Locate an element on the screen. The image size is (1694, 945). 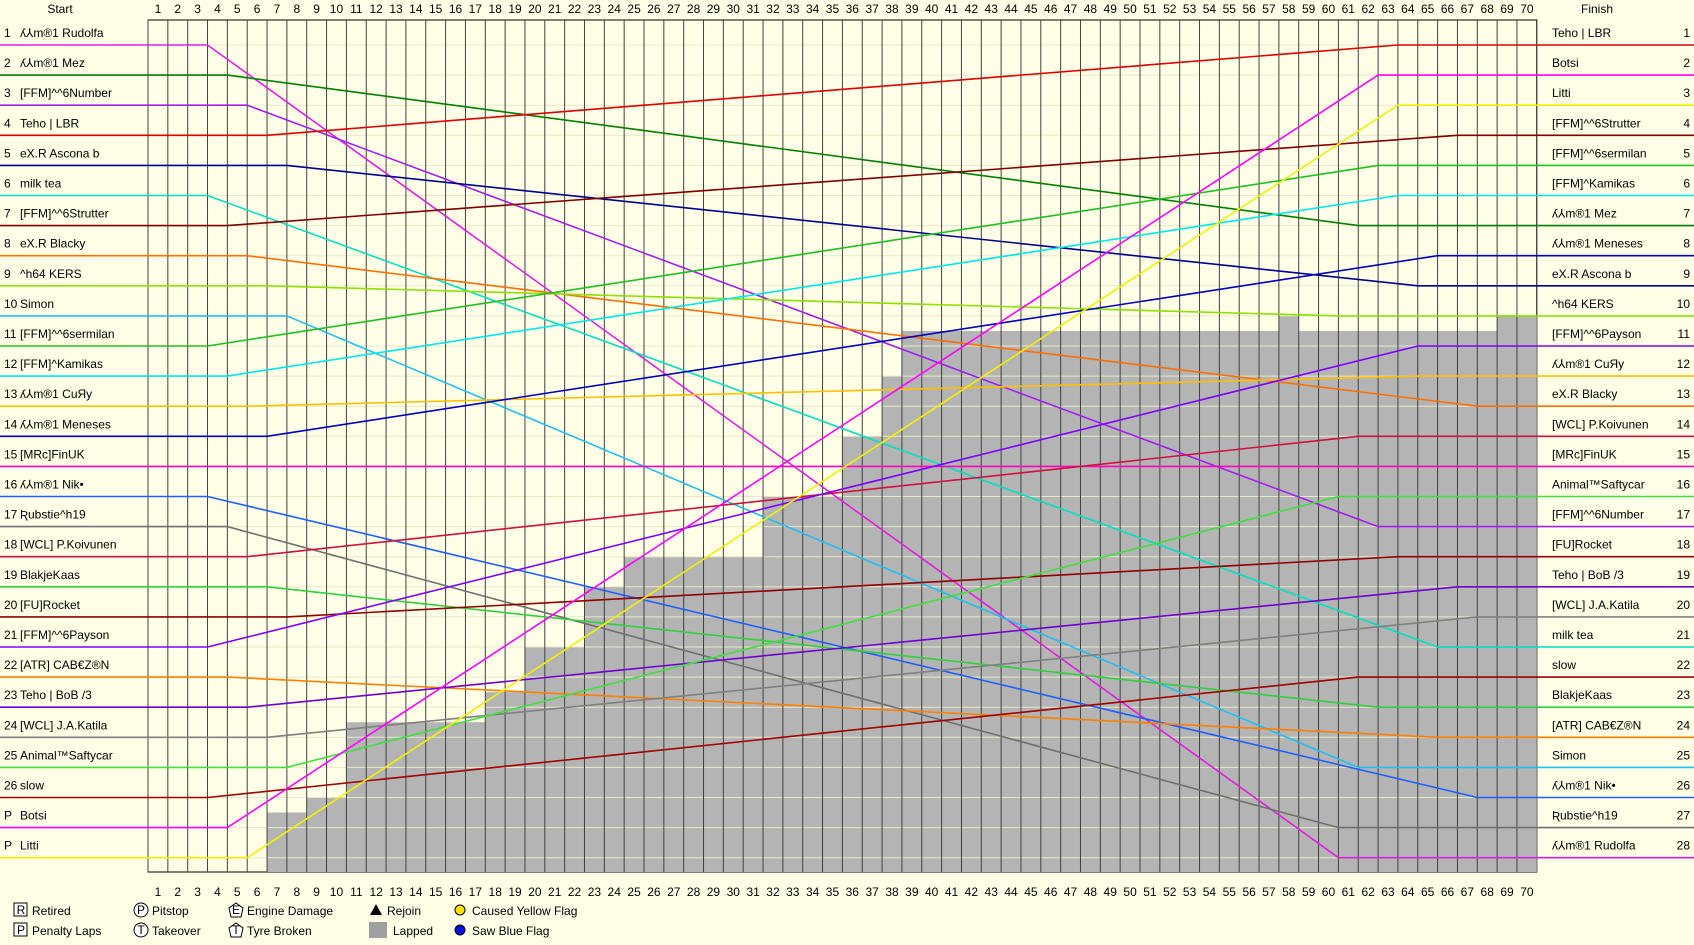
start-header: Start is located at coordinates (60, 9).